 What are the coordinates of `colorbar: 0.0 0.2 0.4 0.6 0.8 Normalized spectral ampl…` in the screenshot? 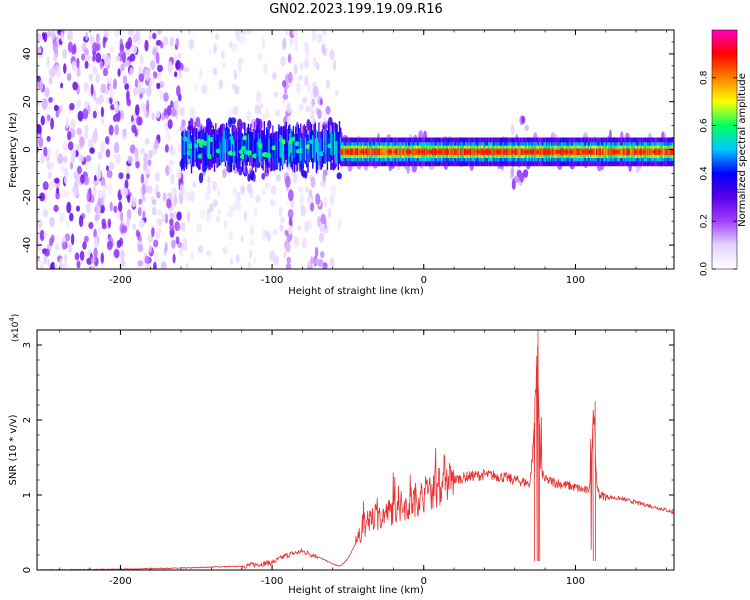 It's located at (724, 153).